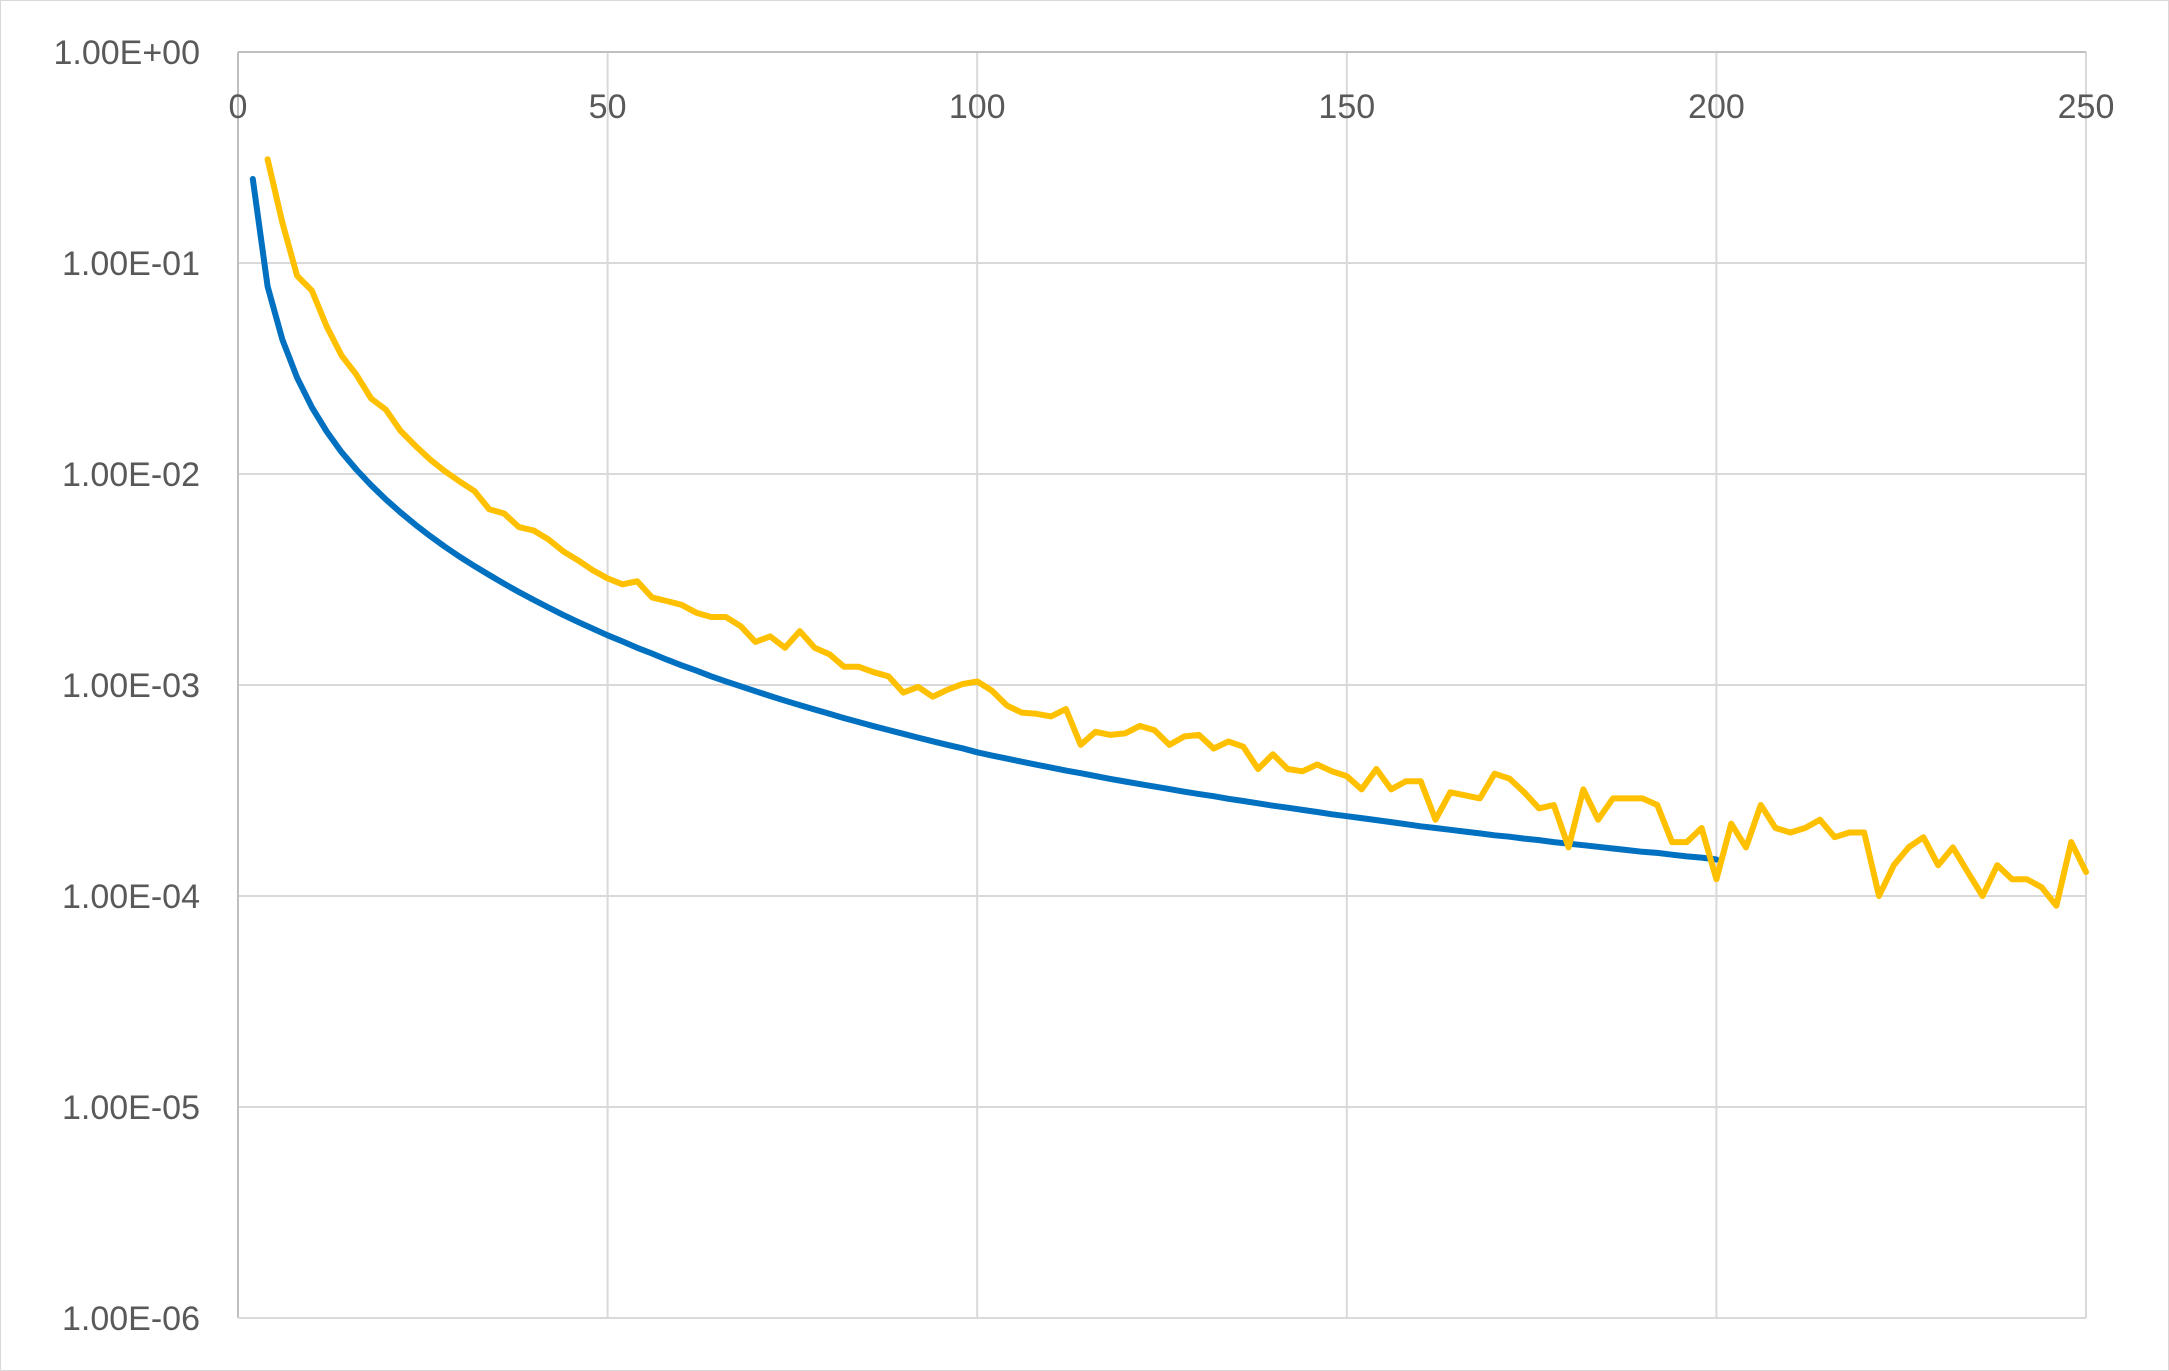  Describe the element at coordinates (2086, 107) in the screenshot. I see `x-tick-label: 250` at that location.